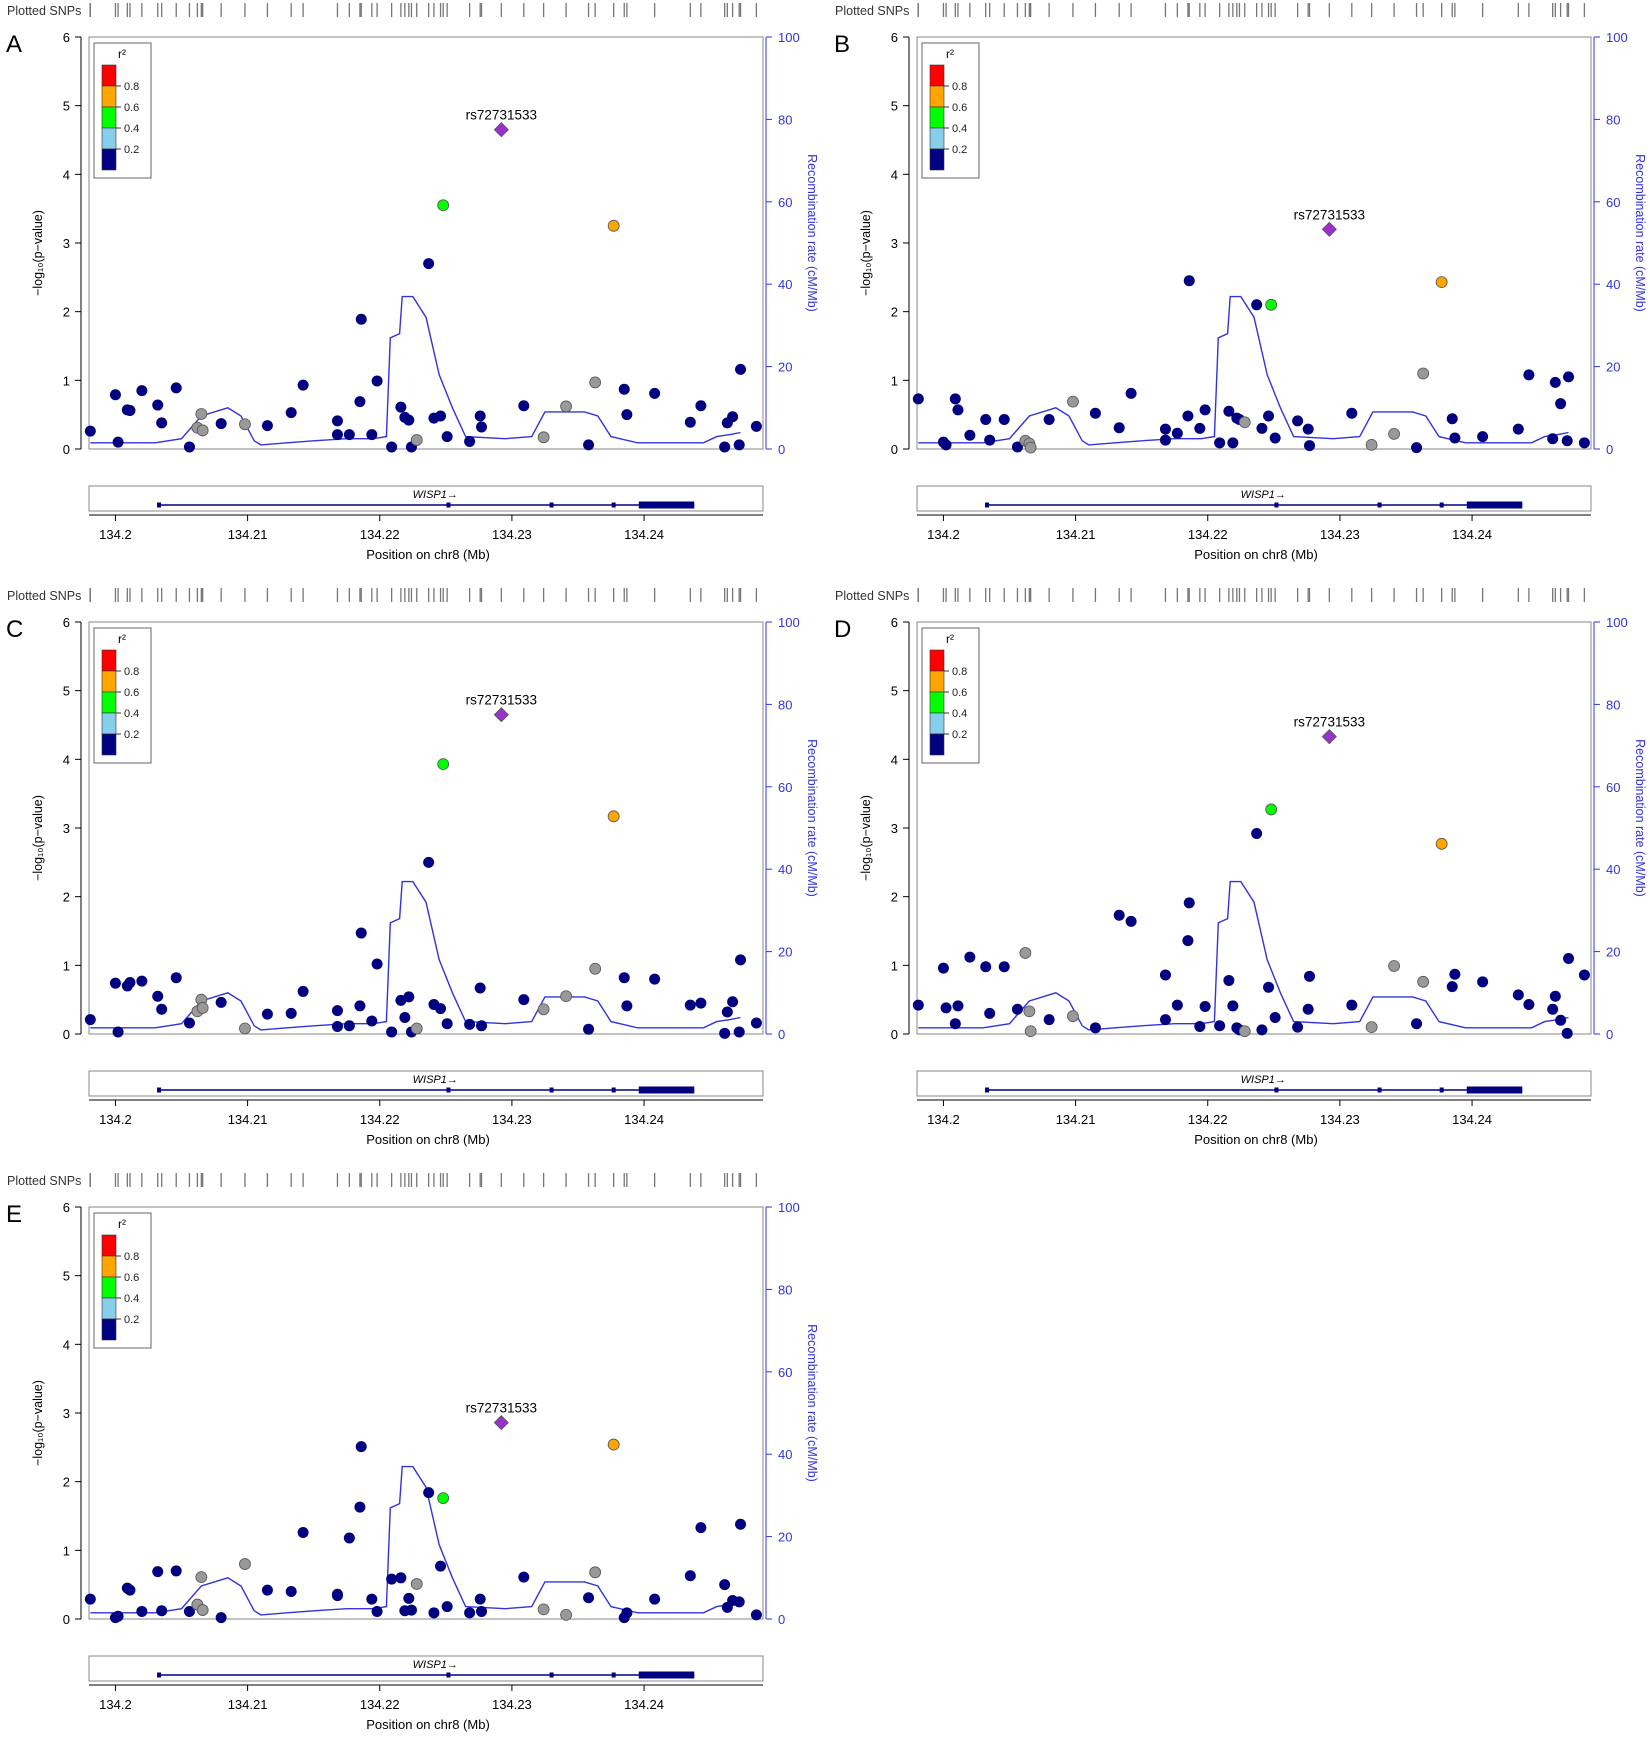 This screenshot has width=1650, height=1737. What do you see at coordinates (14, 629) in the screenshot?
I see `panel-letter: C` at bounding box center [14, 629].